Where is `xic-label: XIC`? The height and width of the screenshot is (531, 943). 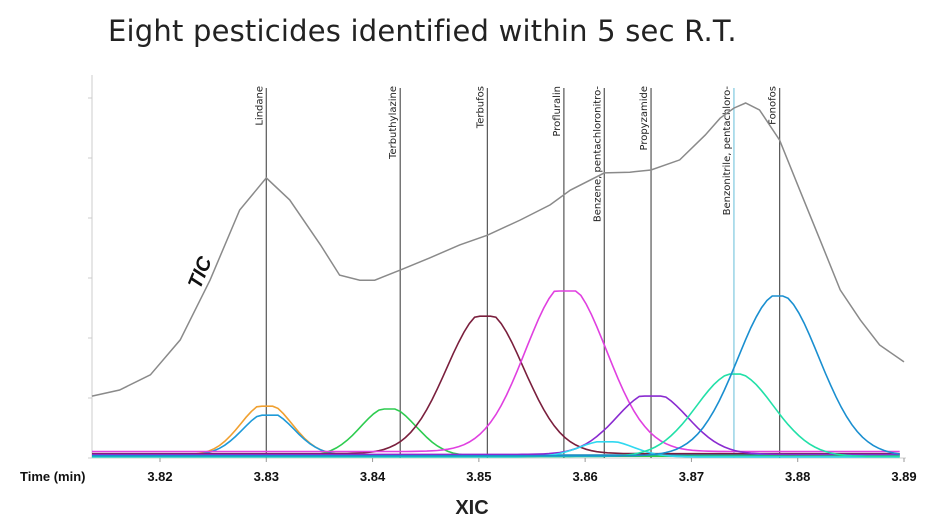 xic-label: XIC is located at coordinates (471, 508).